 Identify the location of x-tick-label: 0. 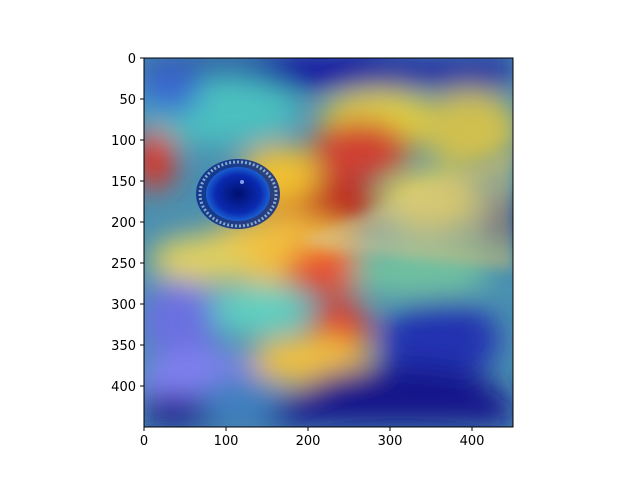
(144, 441).